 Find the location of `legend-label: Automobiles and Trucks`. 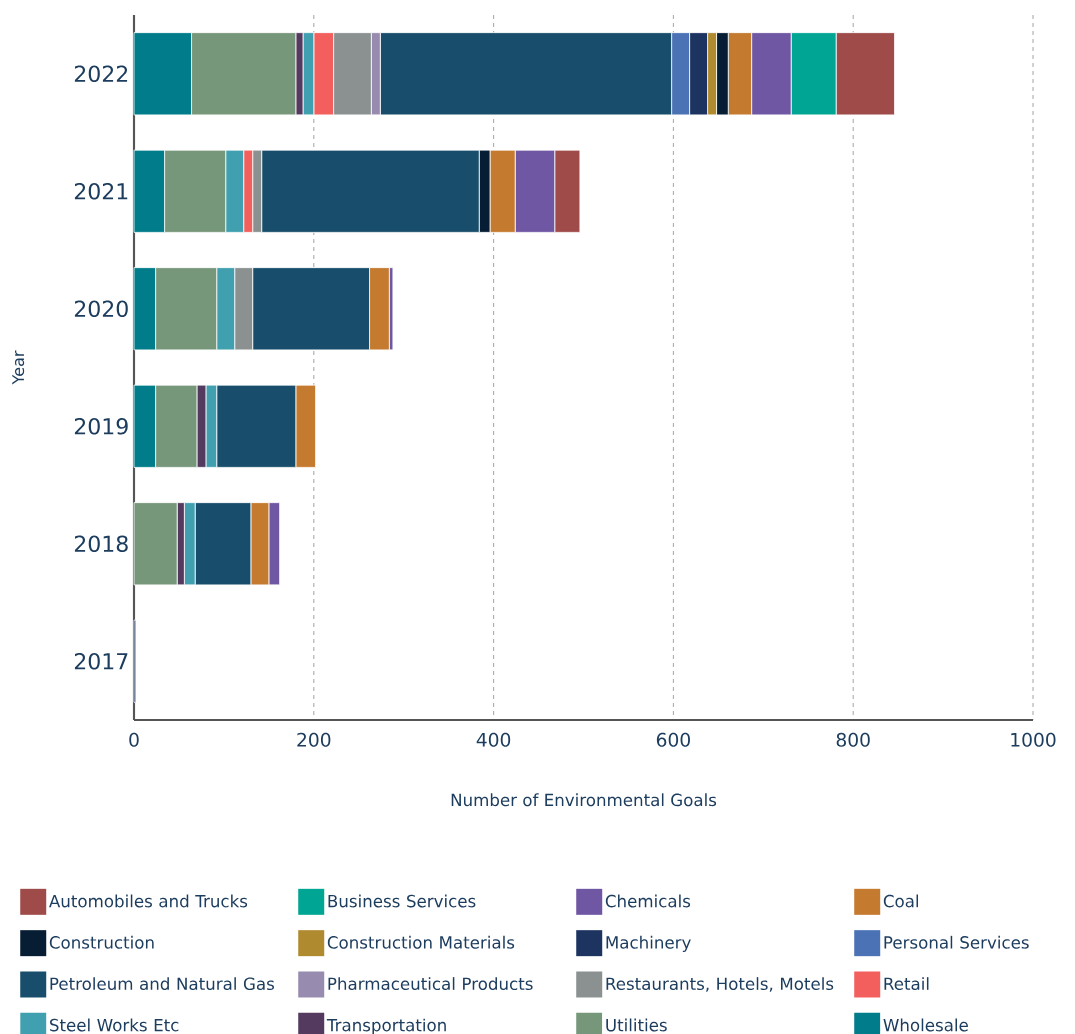

legend-label: Automobiles and Trucks is located at coordinates (148, 901).